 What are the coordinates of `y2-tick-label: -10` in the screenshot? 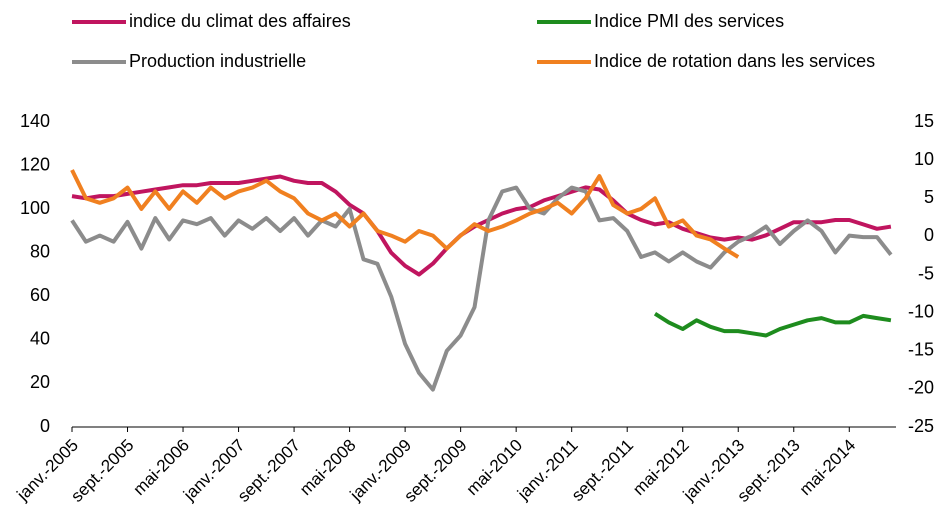 It's located at (921, 311).